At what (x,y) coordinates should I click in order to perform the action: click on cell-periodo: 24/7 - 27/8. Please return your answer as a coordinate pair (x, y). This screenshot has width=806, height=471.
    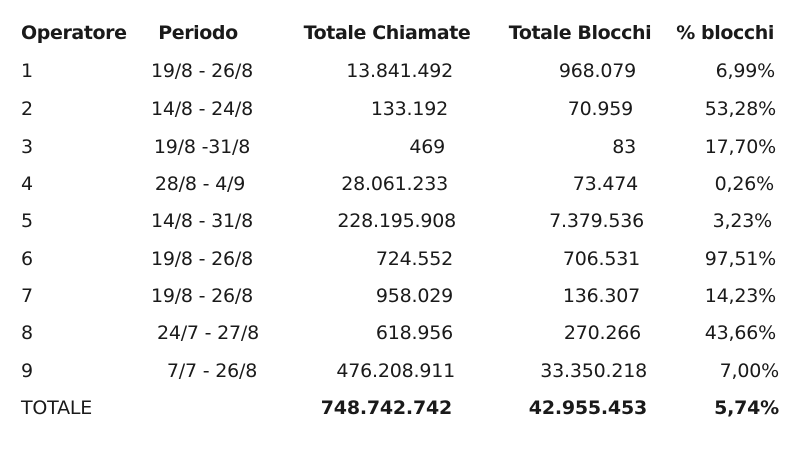
    Looking at the image, I should click on (208, 333).